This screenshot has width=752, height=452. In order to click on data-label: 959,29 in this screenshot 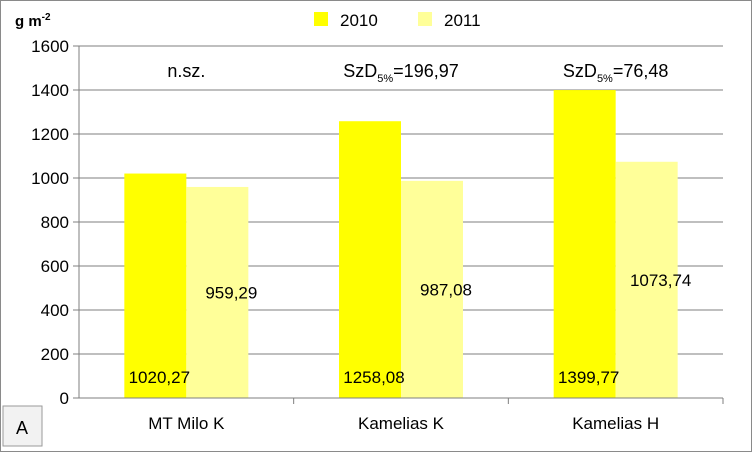, I will do `click(231, 292)`.